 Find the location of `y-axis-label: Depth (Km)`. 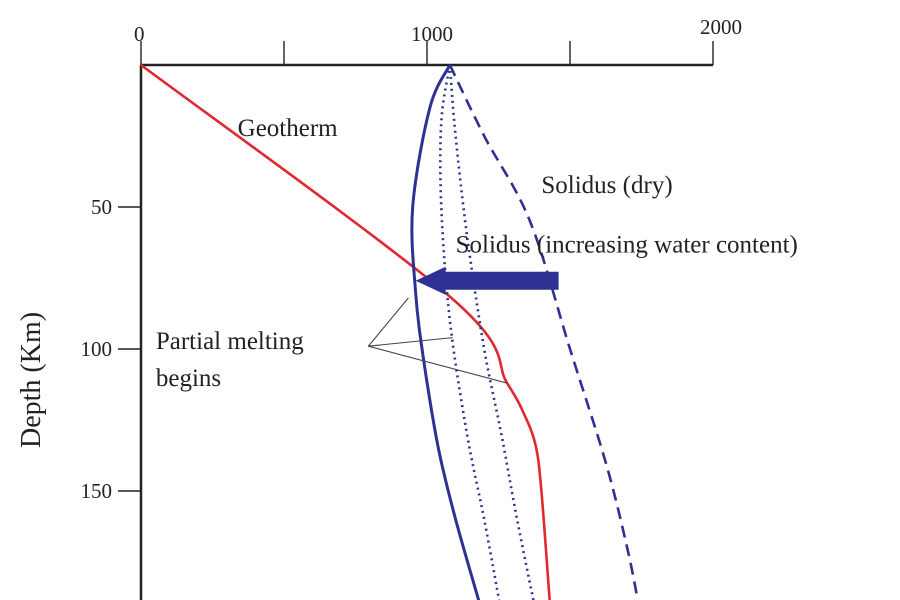

y-axis-label: Depth (Km) is located at coordinates (31, 380).